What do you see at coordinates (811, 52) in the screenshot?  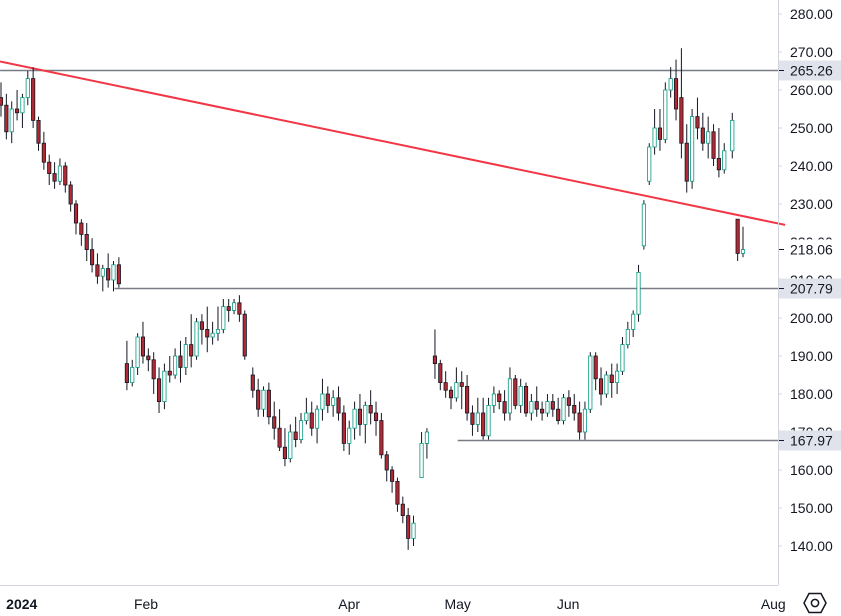 I see `y-tick-label: 270.00` at bounding box center [811, 52].